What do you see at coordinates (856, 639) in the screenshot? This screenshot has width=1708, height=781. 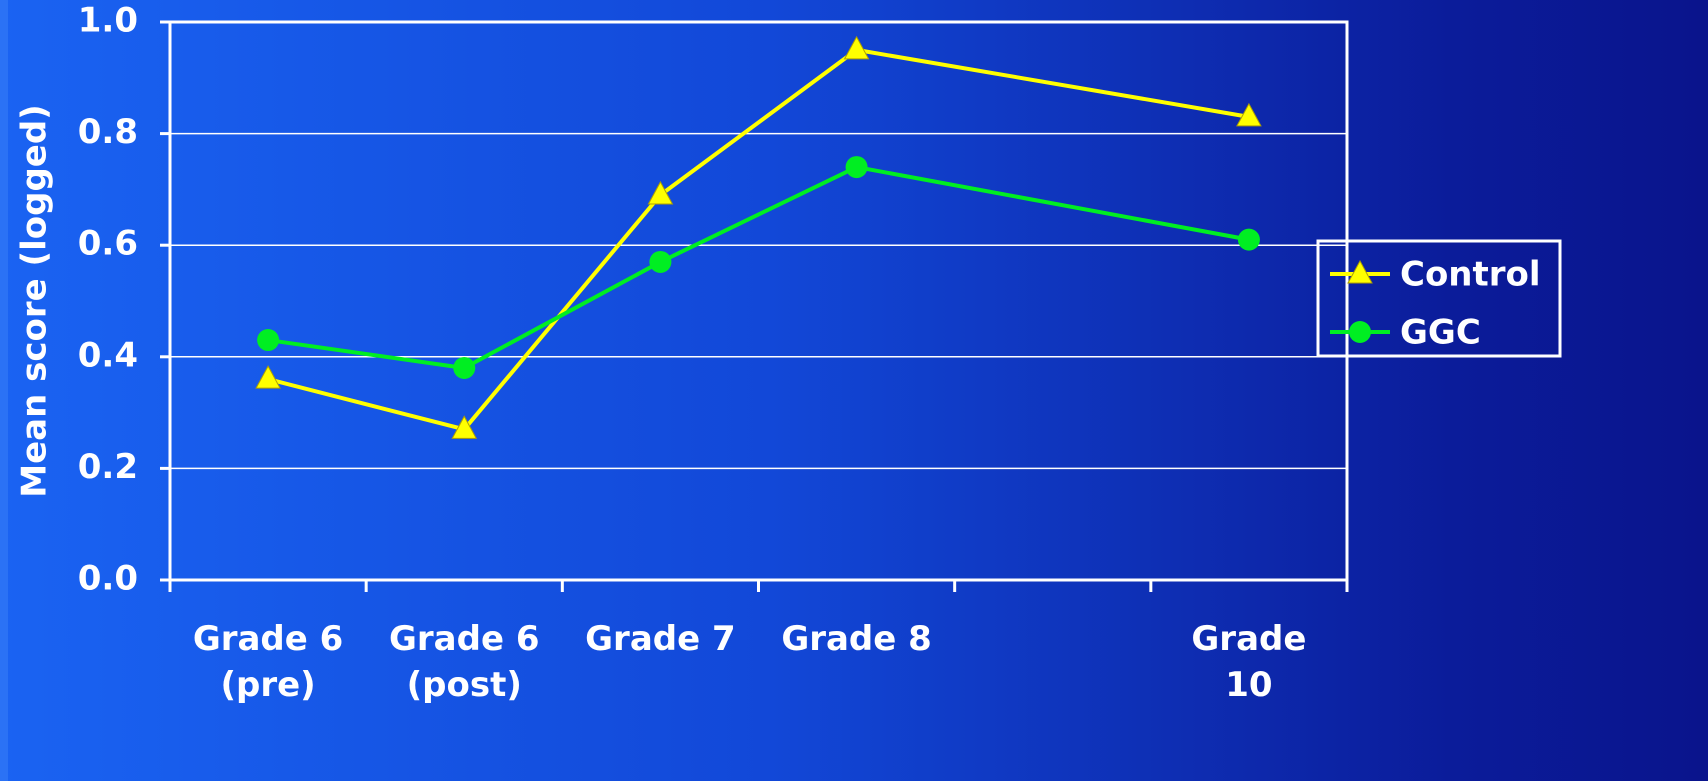 I see `x-tick-label: Grade 8` at bounding box center [856, 639].